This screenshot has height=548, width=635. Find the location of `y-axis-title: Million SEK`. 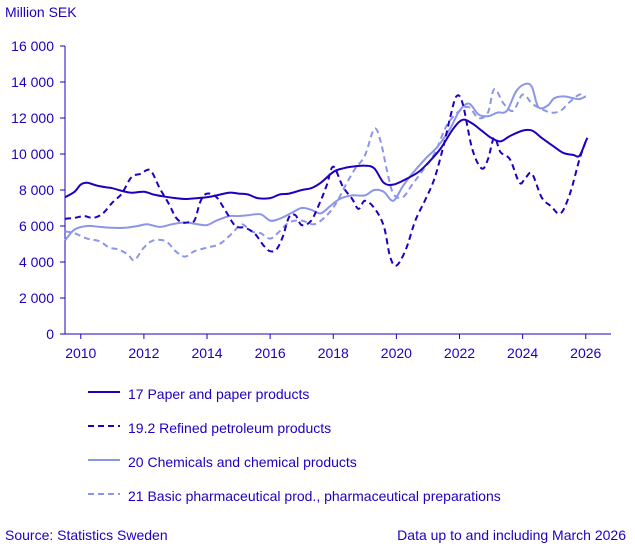

y-axis-title: Million SEK is located at coordinates (41, 12).